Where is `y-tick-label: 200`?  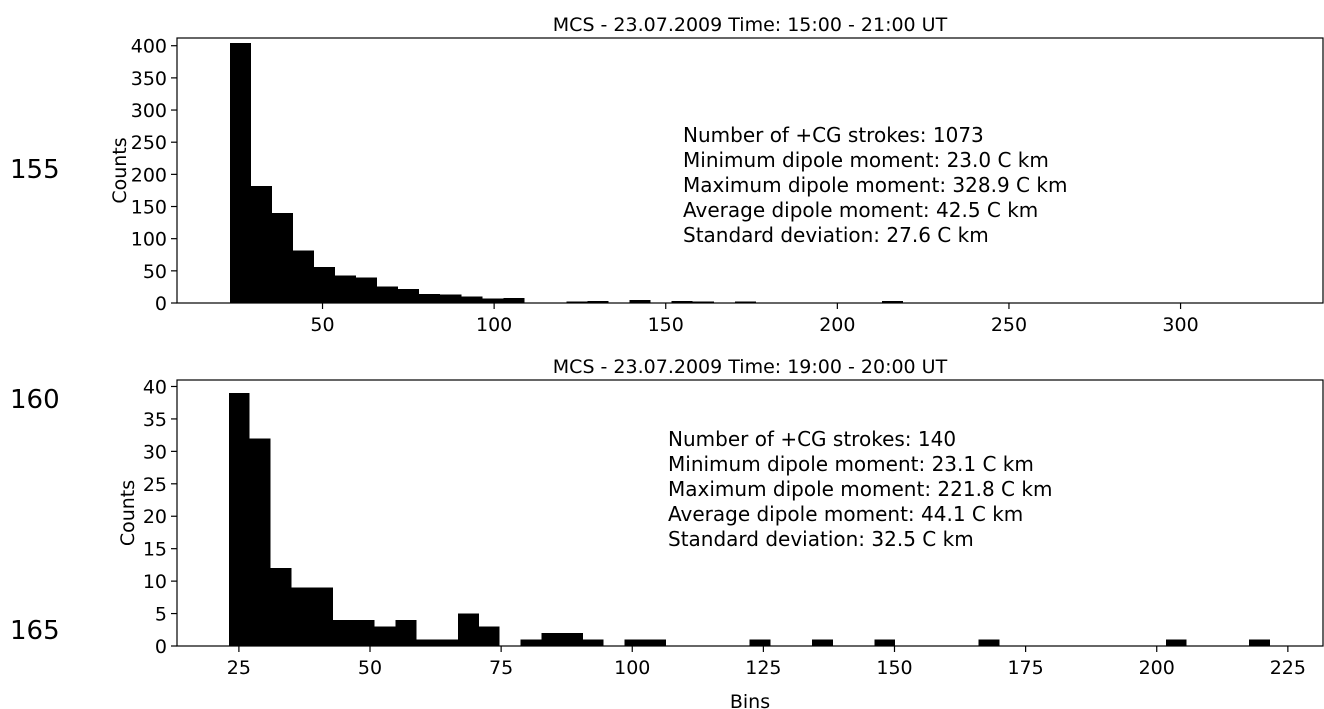
y-tick-label: 200 is located at coordinates (149, 175).